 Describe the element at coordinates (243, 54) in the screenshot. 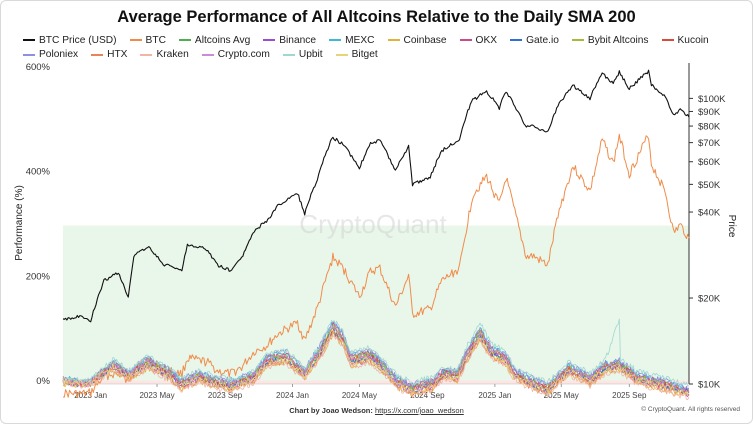

I see `legend-label: Crypto.com` at that location.